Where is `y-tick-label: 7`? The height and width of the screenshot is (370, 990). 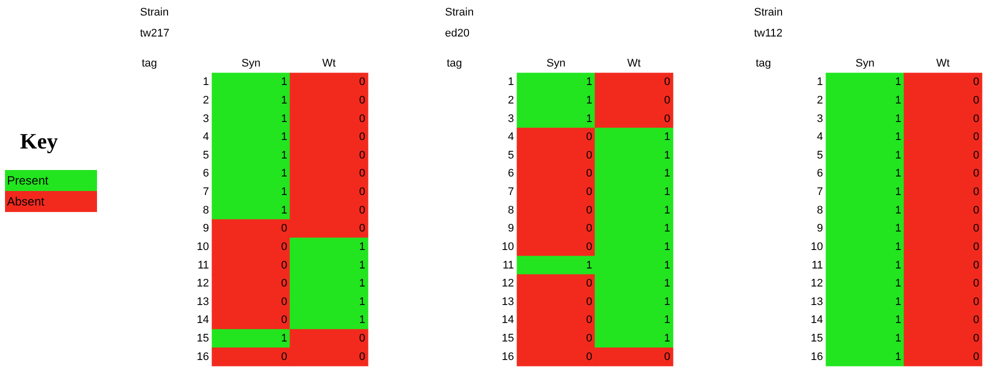 y-tick-label: 7 is located at coordinates (205, 192).